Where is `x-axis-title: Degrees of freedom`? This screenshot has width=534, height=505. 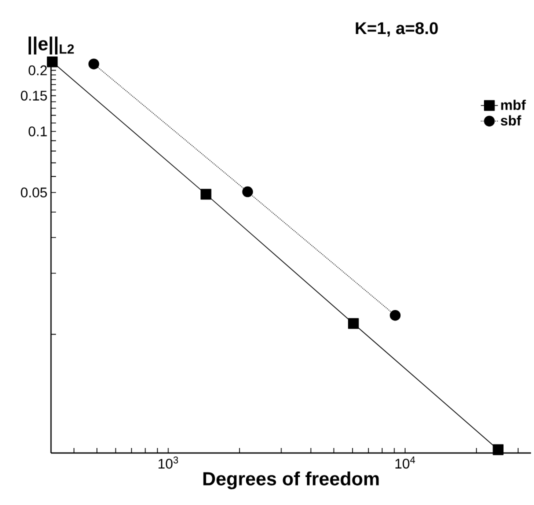
x-axis-title: Degrees of freedom is located at coordinates (291, 481).